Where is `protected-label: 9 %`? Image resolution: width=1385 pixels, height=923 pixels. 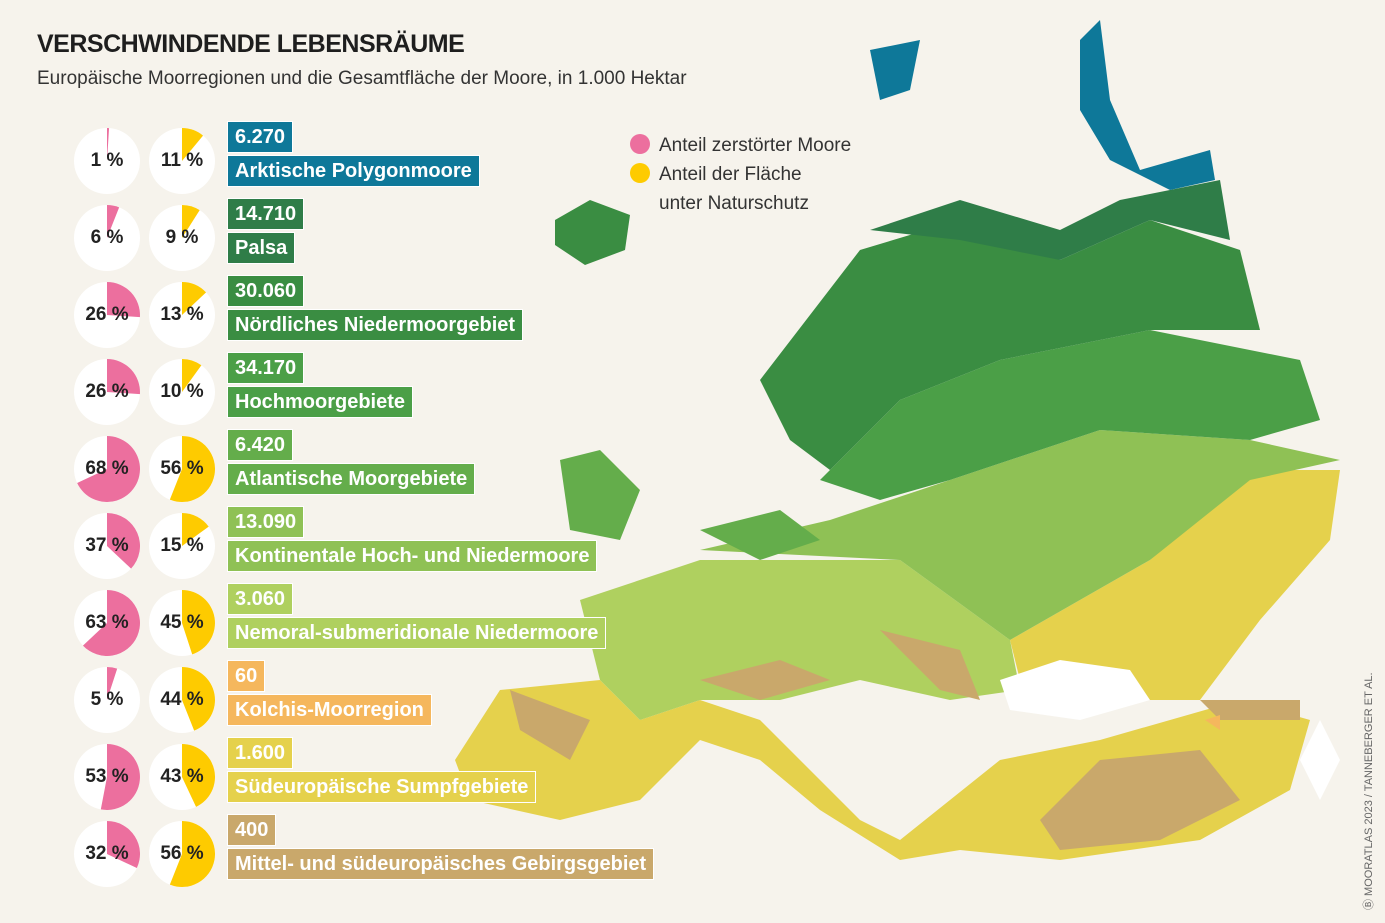
protected-label: 9 % is located at coordinates (182, 237).